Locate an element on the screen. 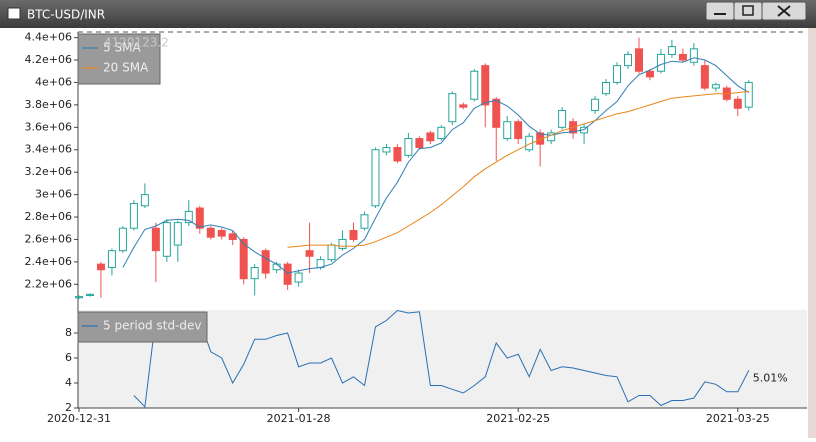 The width and height of the screenshot is (816, 442). legend-label: 20 SMA is located at coordinates (126, 68).